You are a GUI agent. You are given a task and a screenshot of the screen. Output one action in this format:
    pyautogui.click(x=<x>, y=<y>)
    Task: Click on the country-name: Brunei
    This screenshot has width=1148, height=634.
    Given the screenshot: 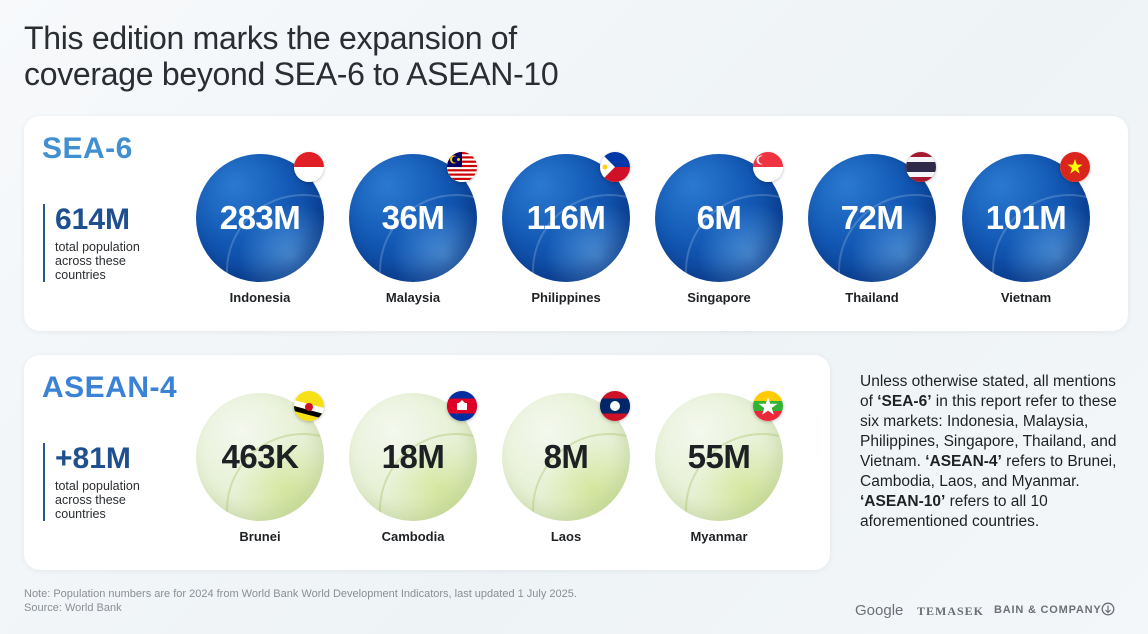 What is the action you would take?
    pyautogui.click(x=260, y=536)
    